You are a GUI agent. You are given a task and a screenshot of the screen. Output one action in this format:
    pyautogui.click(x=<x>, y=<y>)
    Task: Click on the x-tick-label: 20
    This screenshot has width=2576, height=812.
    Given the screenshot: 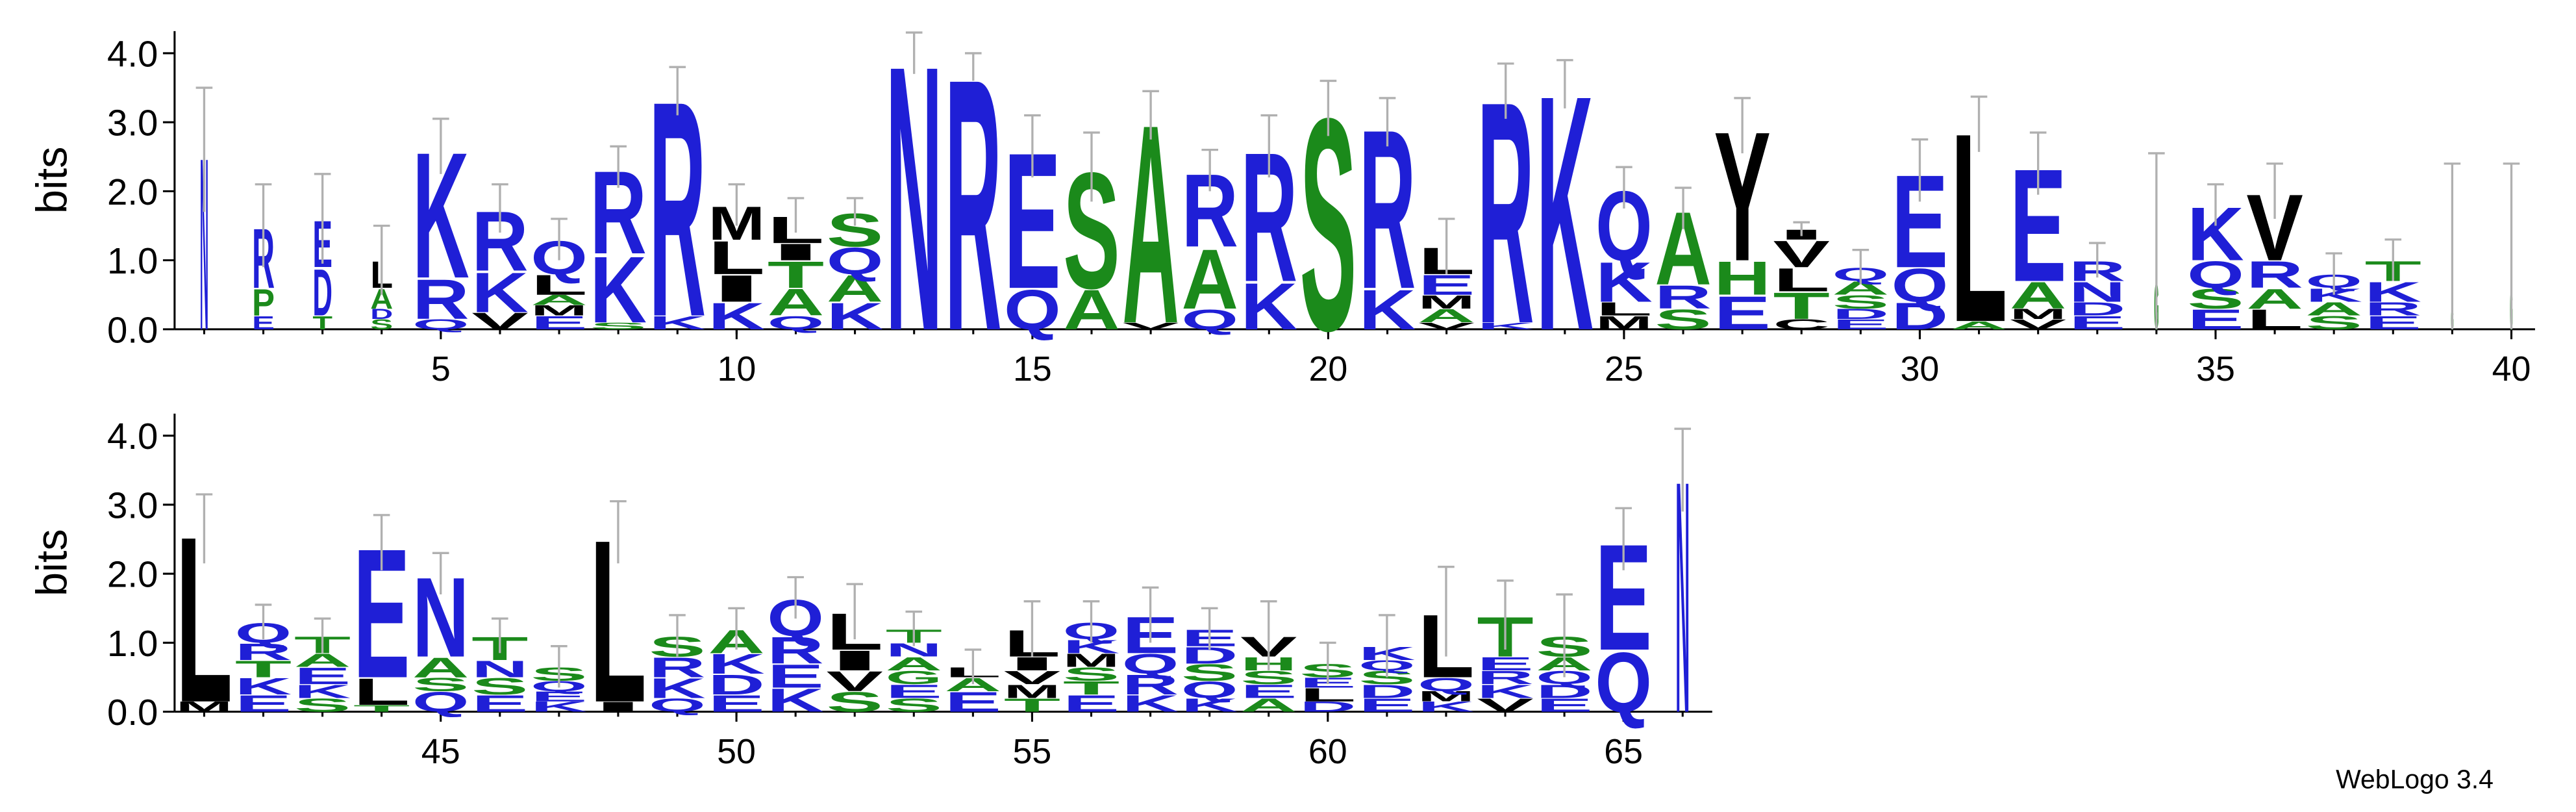 What is the action you would take?
    pyautogui.click(x=1328, y=368)
    